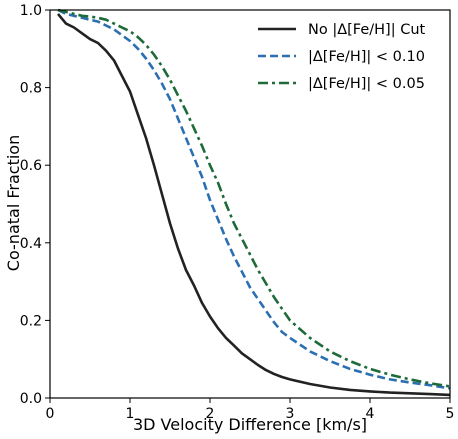  Describe the element at coordinates (450, 414) in the screenshot. I see `x-tick-label: 5` at that location.